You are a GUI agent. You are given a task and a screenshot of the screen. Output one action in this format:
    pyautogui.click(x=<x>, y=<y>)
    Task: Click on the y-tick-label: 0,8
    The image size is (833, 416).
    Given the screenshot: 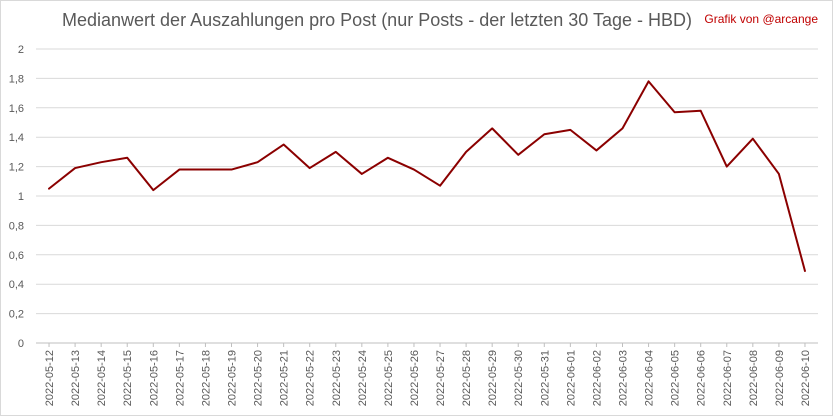 What is the action you would take?
    pyautogui.click(x=16, y=226)
    